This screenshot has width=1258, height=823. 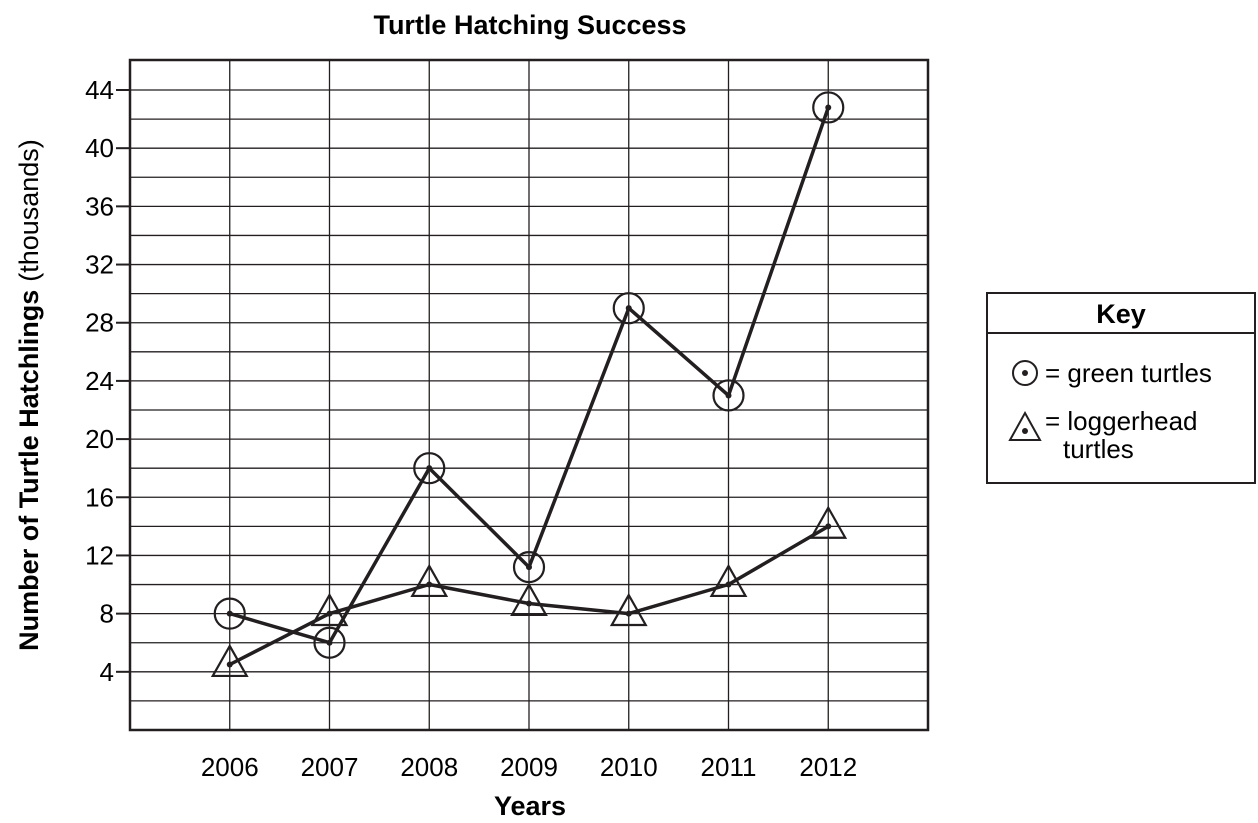 I want to click on y-axis-title: Number of Turtle Hatchlings (thousands), so click(x=29, y=395).